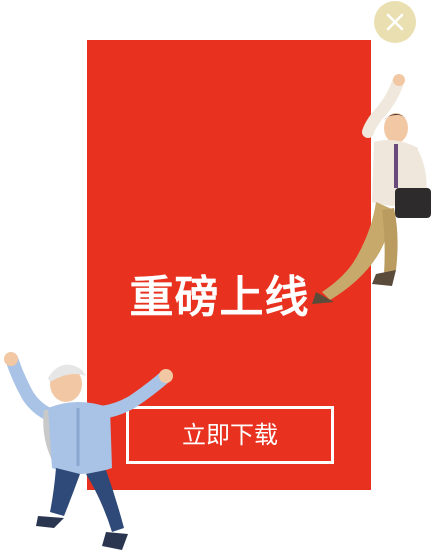  Describe the element at coordinates (371, 189) in the screenshot. I see `businessman-illustration` at that location.